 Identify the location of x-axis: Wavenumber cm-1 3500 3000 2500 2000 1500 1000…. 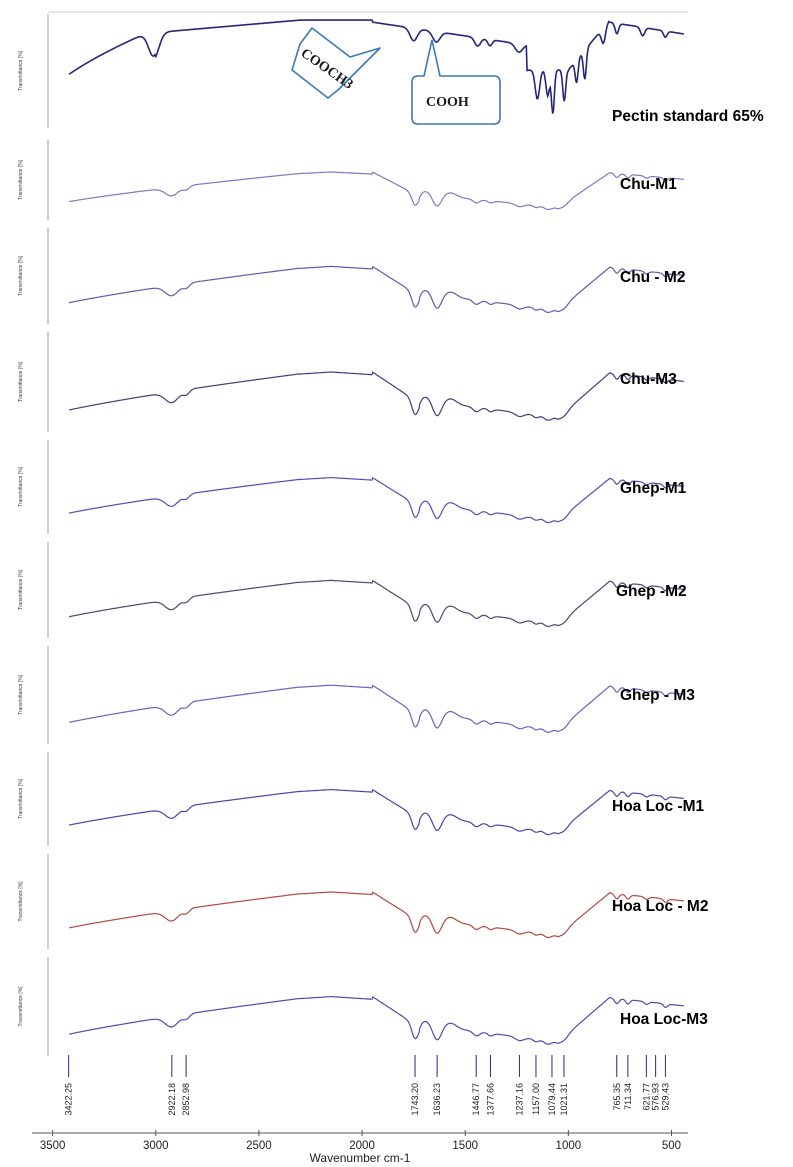
(360, 1147).